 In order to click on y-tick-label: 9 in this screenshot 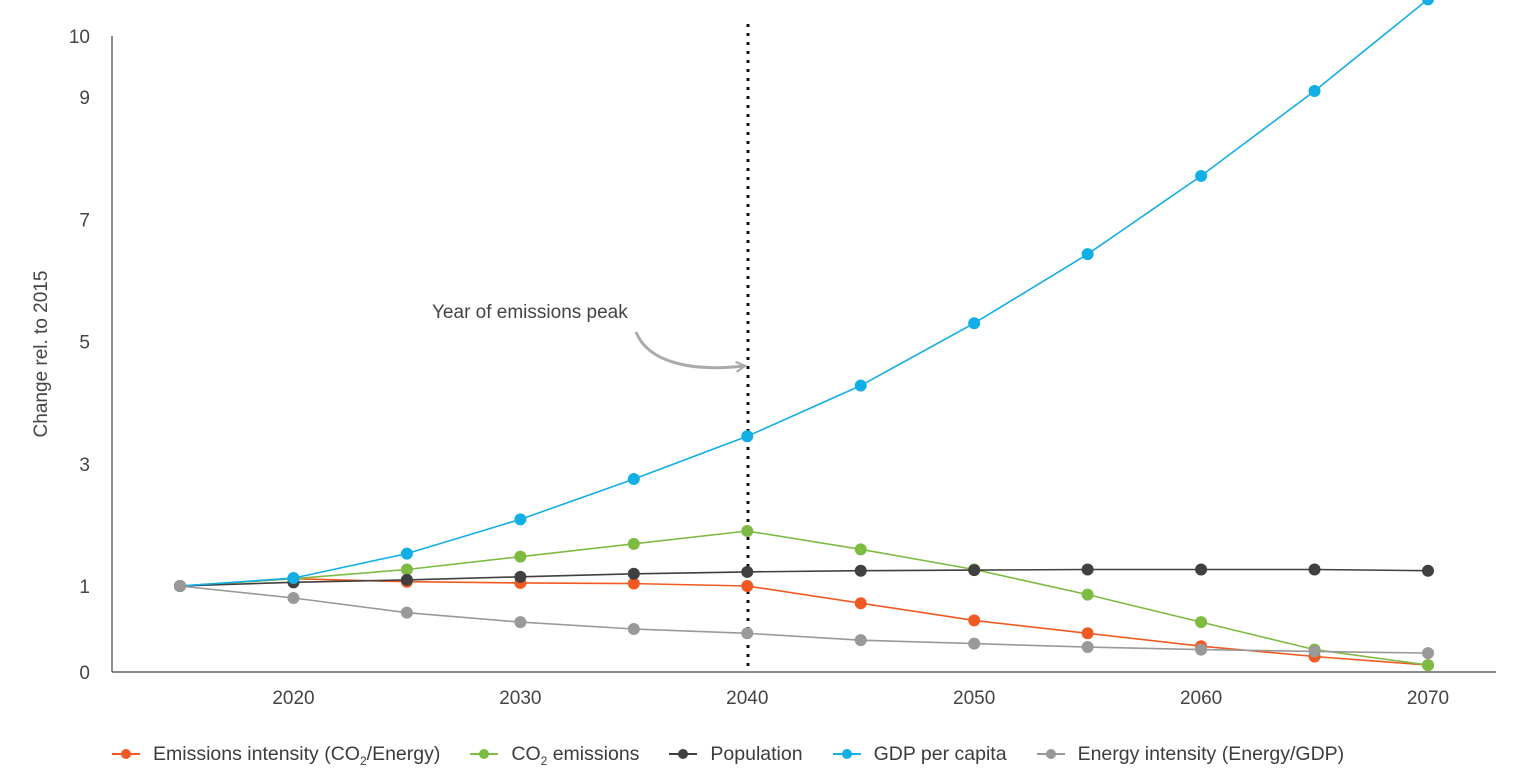, I will do `click(84, 98)`.